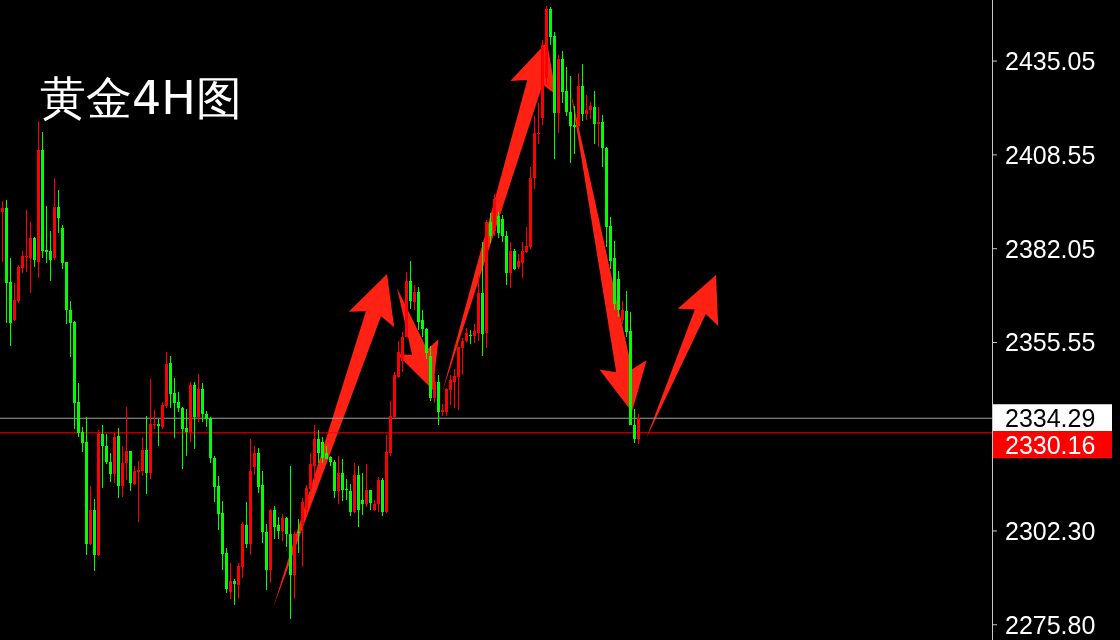 This screenshot has height=640, width=1120. What do you see at coordinates (1050, 342) in the screenshot?
I see `y-tick-label: 2355.55` at bounding box center [1050, 342].